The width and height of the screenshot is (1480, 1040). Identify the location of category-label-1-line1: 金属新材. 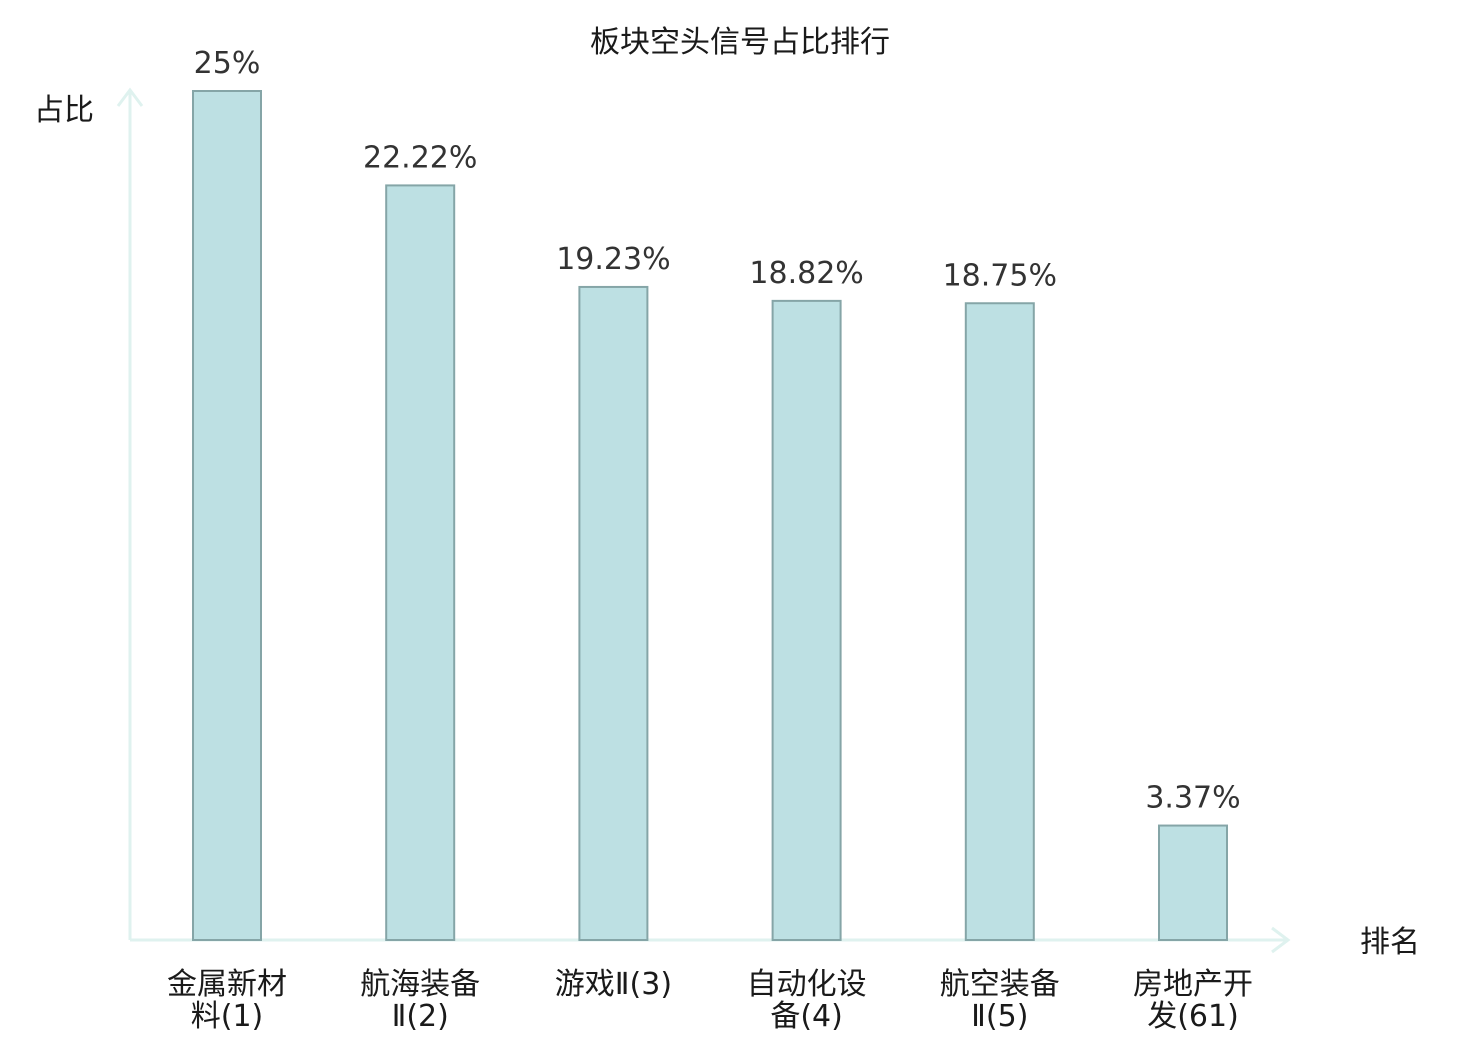
(227, 984).